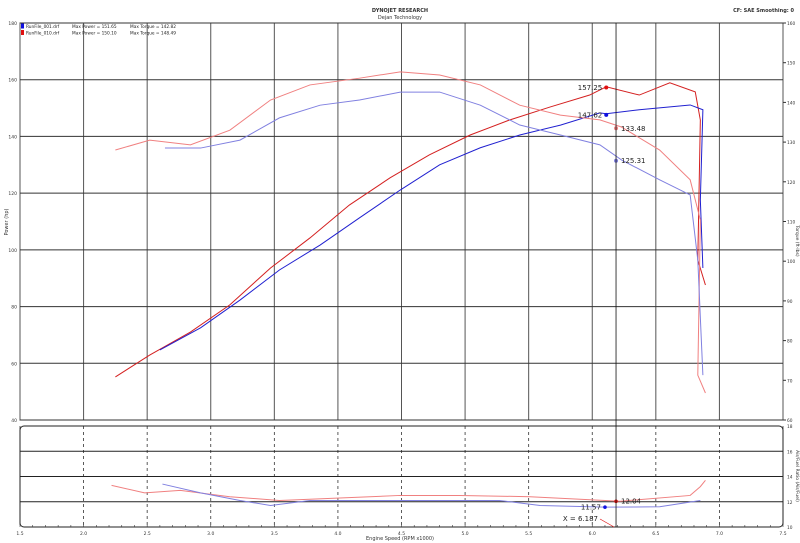 The width and height of the screenshot is (800, 543). Describe the element at coordinates (400, 539) in the screenshot. I see `x-axis-label: Engine Speed (RPM x1000)` at that location.